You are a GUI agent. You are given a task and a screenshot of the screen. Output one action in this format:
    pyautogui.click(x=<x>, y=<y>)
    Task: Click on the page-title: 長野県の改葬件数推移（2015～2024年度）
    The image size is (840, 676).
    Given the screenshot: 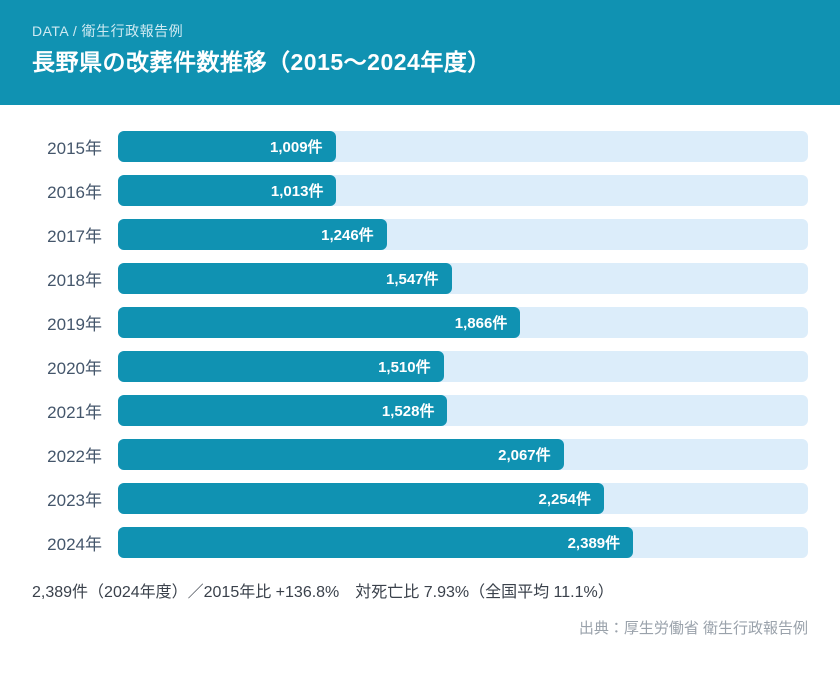 What is the action you would take?
    pyautogui.click(x=261, y=62)
    